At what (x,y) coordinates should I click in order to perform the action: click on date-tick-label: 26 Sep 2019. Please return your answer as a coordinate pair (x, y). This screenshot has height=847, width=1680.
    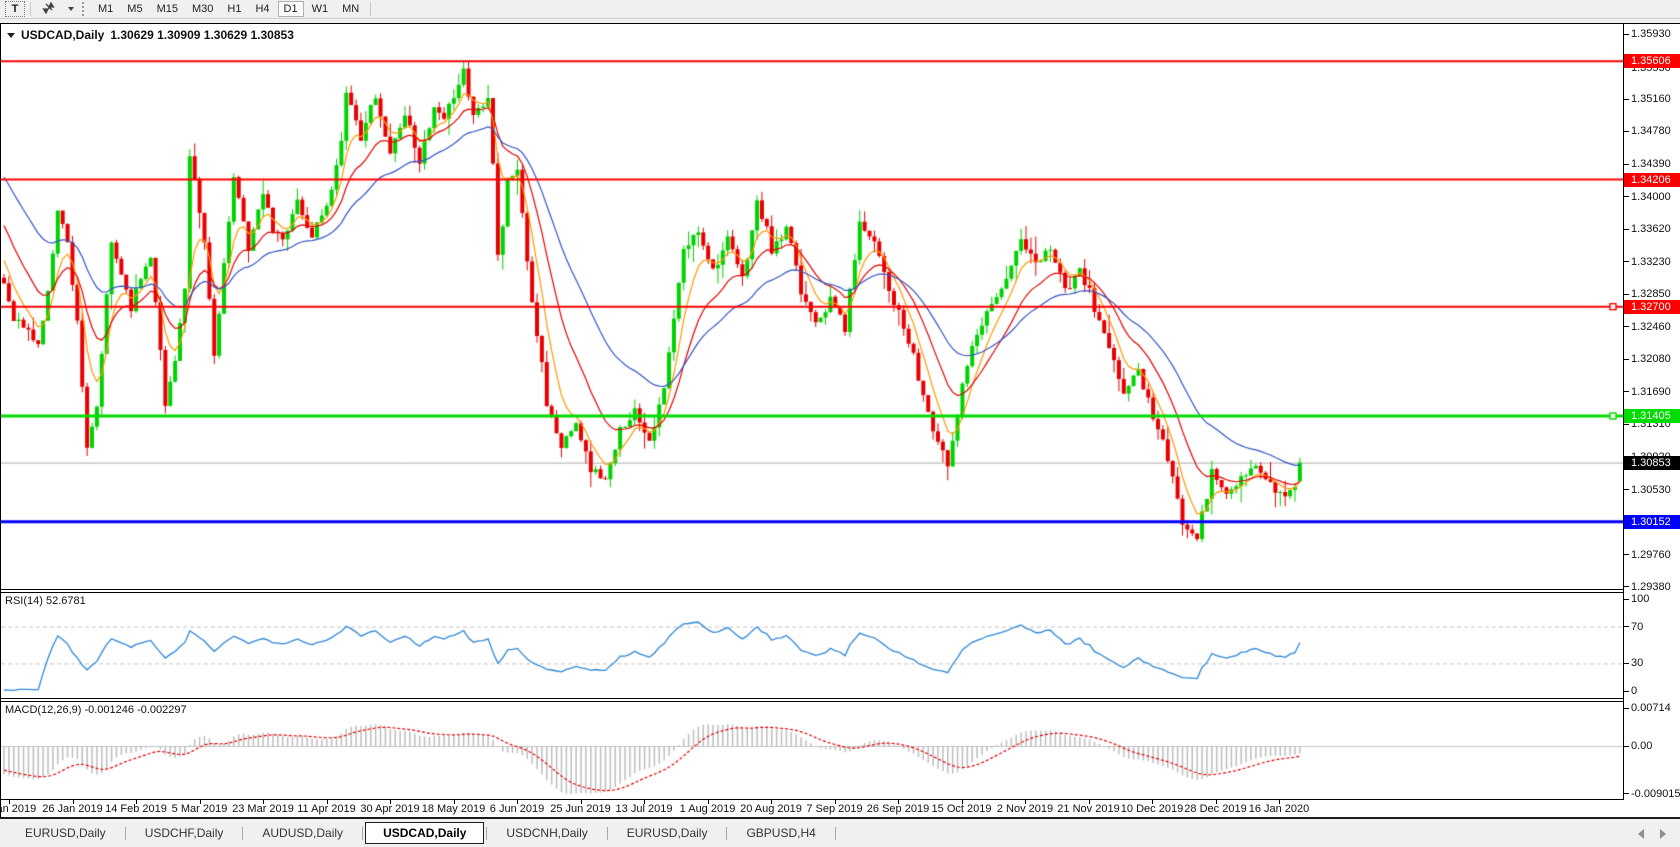
    Looking at the image, I should click on (898, 809).